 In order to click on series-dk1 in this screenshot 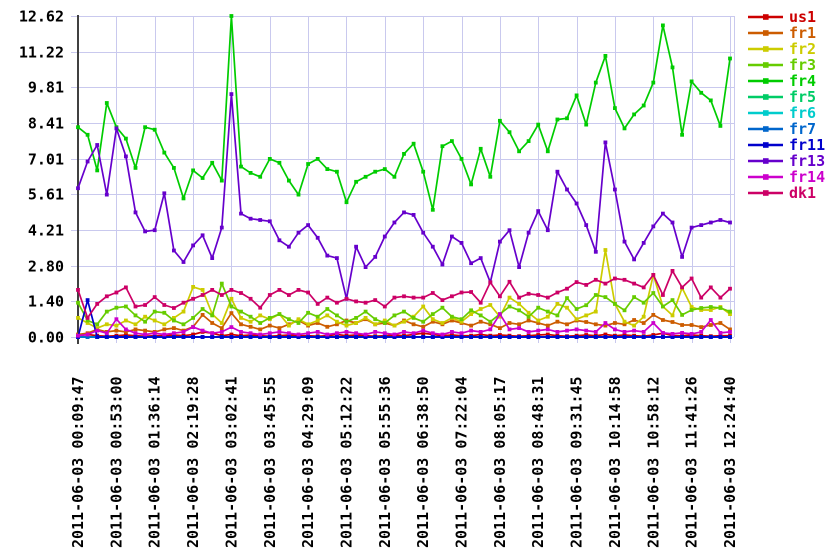, I will do `click(404, 294)`.